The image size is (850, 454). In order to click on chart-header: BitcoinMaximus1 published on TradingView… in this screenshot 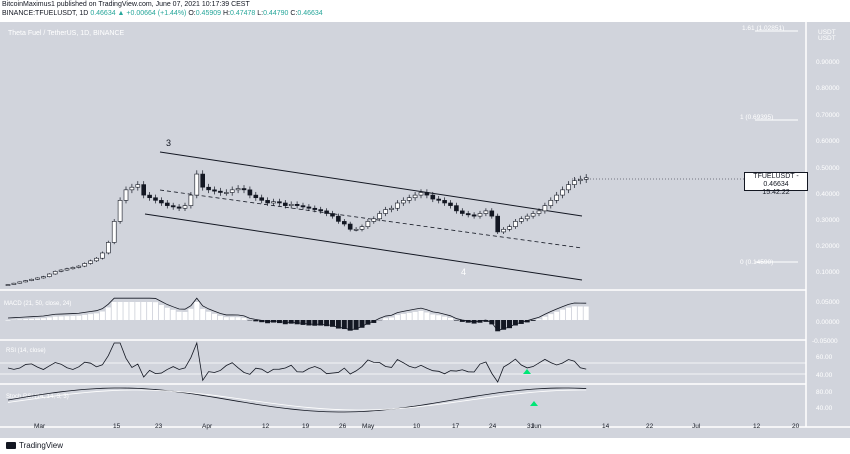, I will do `click(425, 11)`.